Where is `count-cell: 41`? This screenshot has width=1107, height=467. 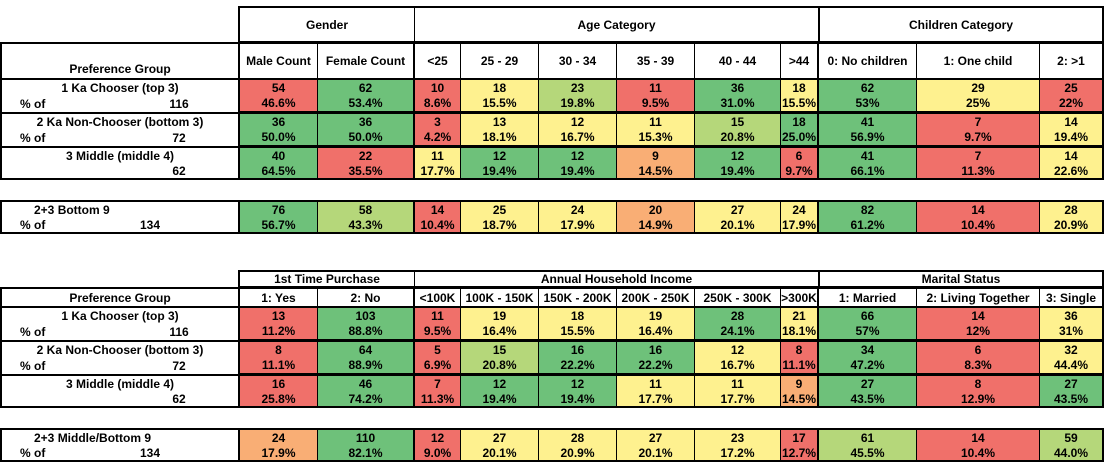
count-cell: 41 is located at coordinates (868, 120).